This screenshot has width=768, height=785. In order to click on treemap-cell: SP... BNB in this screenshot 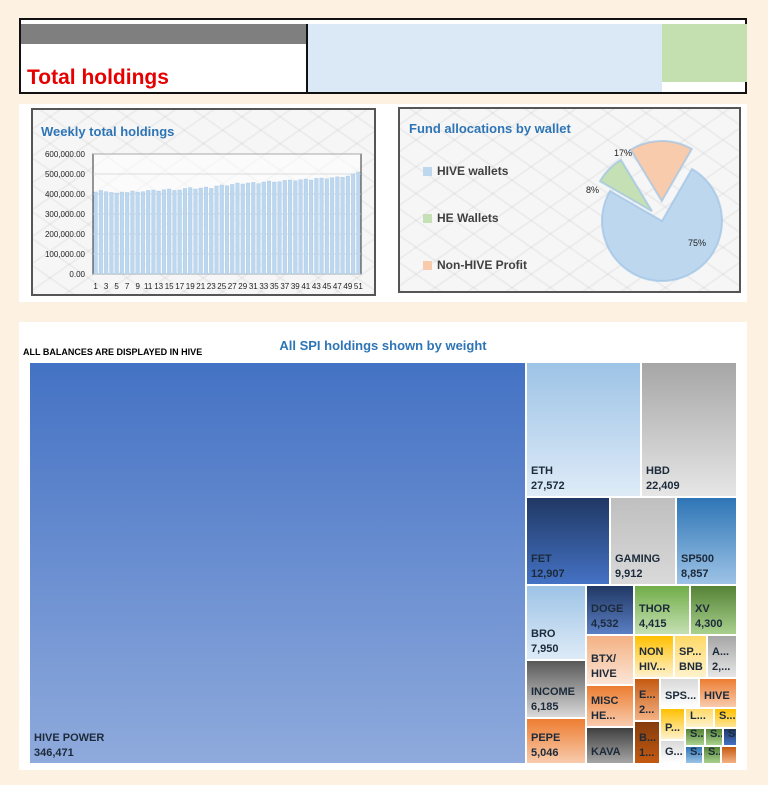, I will do `click(690, 656)`.